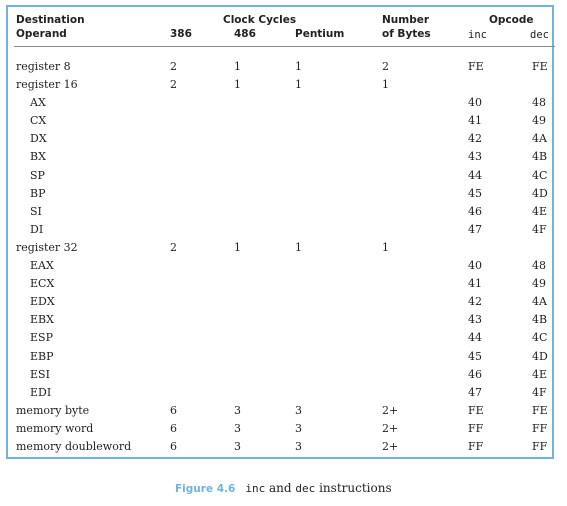 This screenshot has height=506, width=567. Describe the element at coordinates (260, 20) in the screenshot. I see `header-clock-cycles: Clock Cycles` at that location.